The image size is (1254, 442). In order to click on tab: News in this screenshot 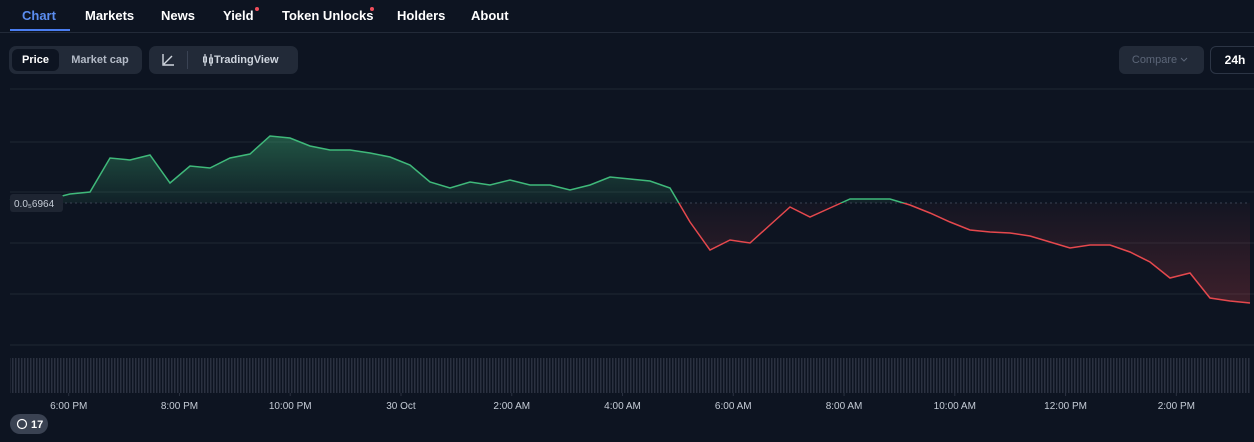, I will do `click(178, 15)`.